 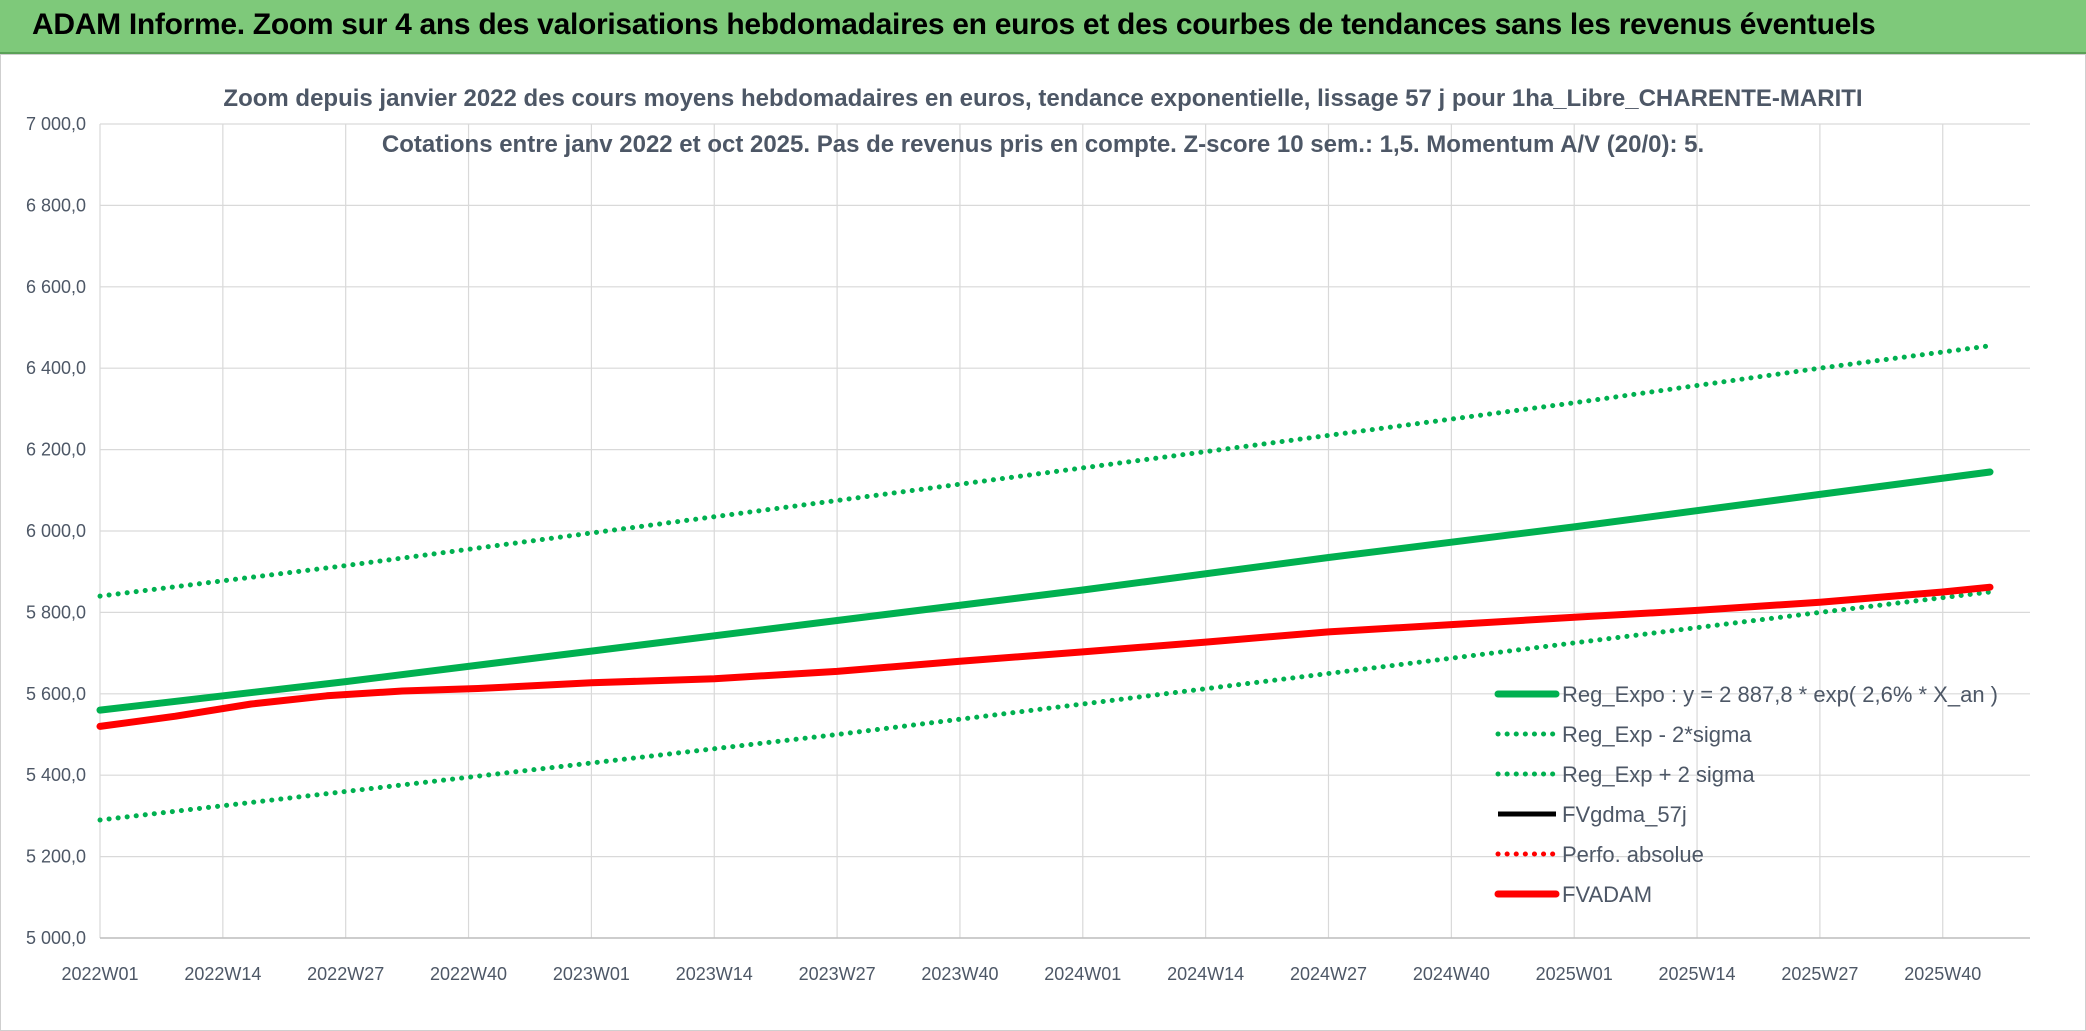 I want to click on x-tick-label: 2025W27, so click(x=1819, y=974).